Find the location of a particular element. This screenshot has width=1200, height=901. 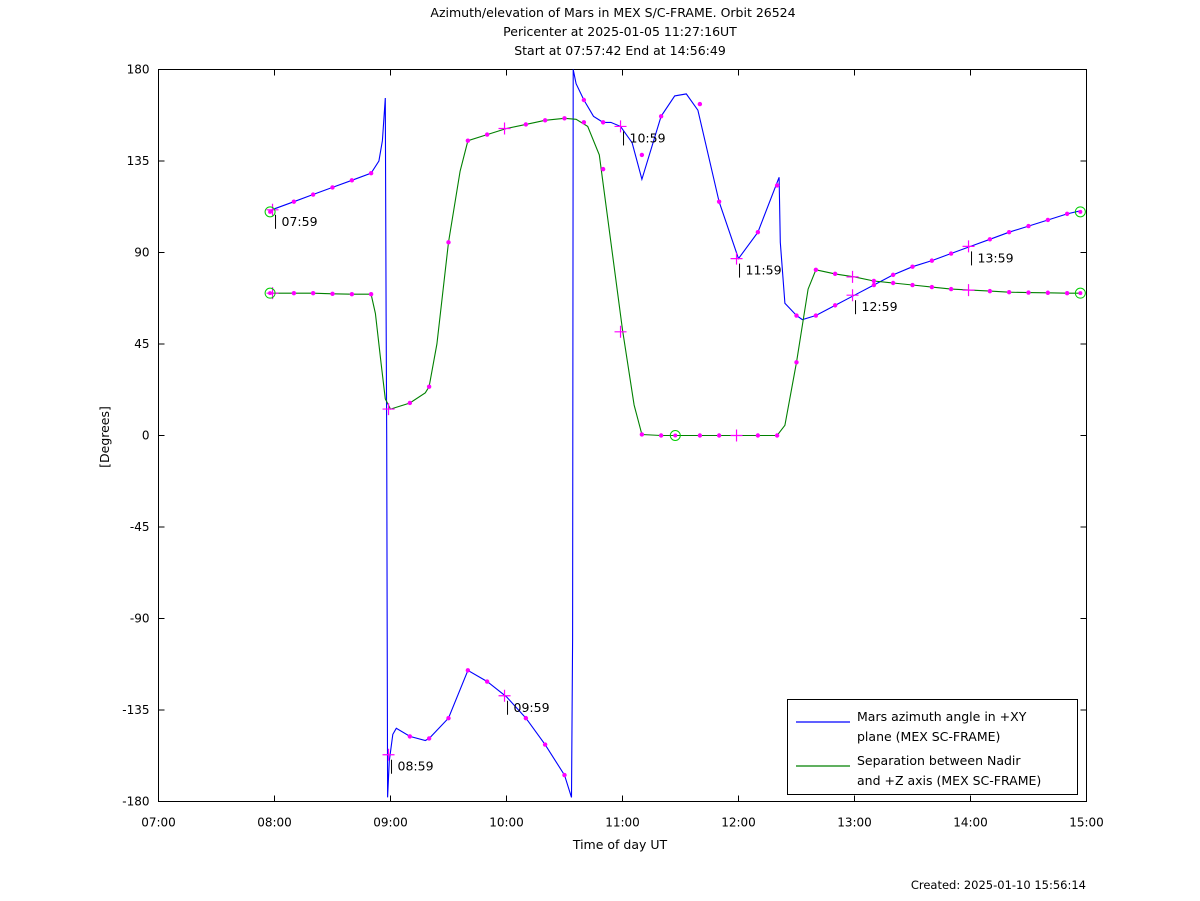

legend-label-azimuth-line1: Mars azimuth angle in +XY is located at coordinates (942, 716).